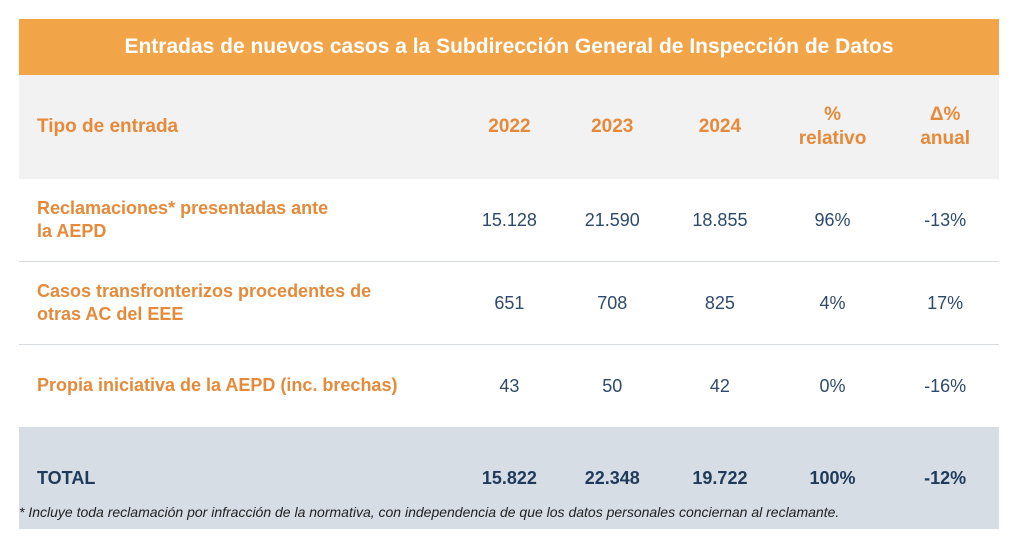 The width and height of the screenshot is (1024, 552). What do you see at coordinates (612, 477) in the screenshot?
I see `total-2023: 22.348` at bounding box center [612, 477].